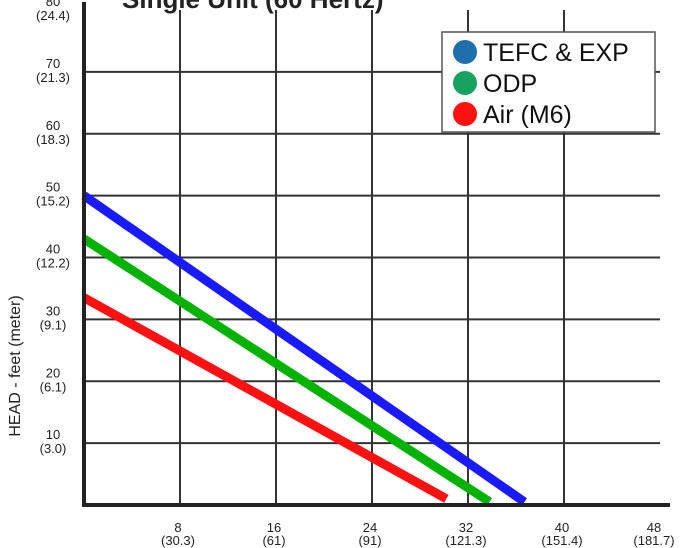 This screenshot has width=681, height=548. Describe the element at coordinates (15, 365) in the screenshot. I see `y-axis-label: HEAD - feet (meter)` at that location.